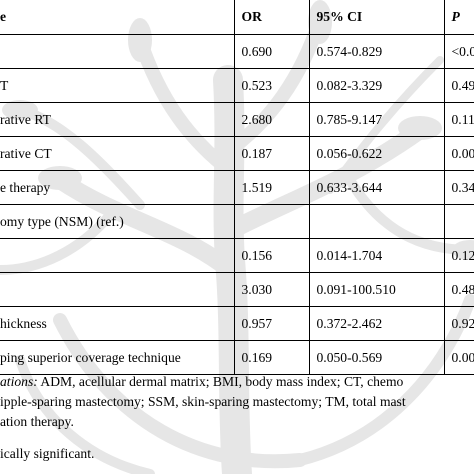 This screenshot has width=474, height=474. I want to click on table-row: 0.690 0.574-0.829 <0.0, so click(237, 51).